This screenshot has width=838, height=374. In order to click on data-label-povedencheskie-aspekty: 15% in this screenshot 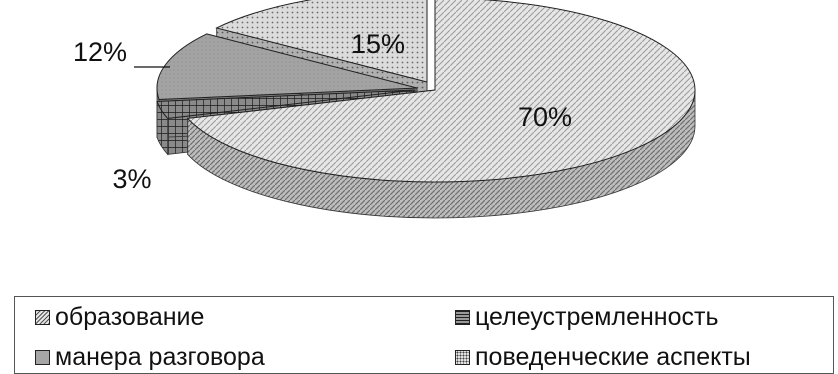, I will do `click(378, 44)`.